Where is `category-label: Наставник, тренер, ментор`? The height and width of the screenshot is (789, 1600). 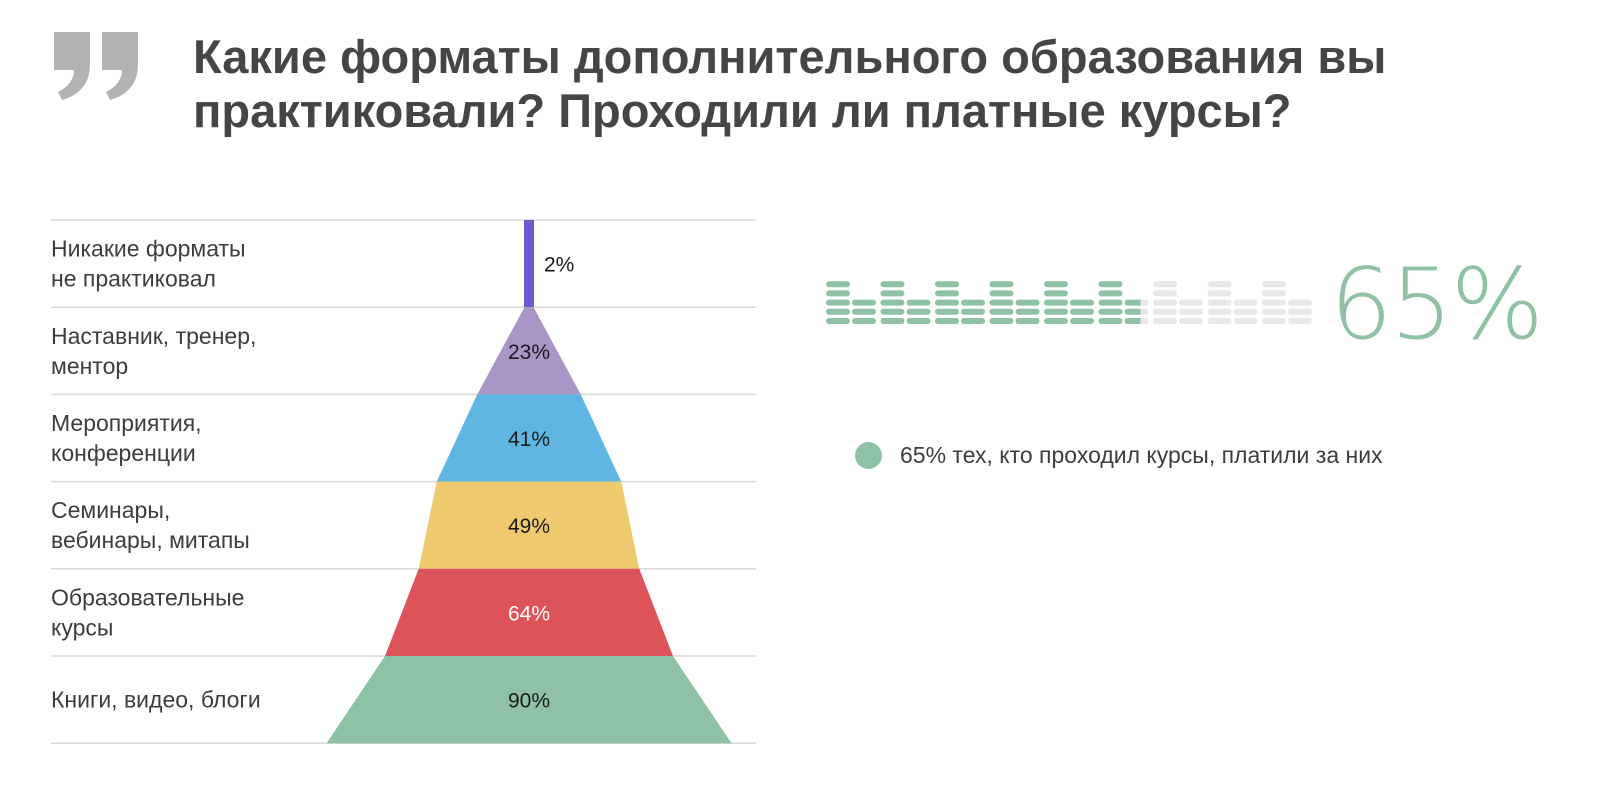 category-label: Наставник, тренер, ментор is located at coordinates (153, 351).